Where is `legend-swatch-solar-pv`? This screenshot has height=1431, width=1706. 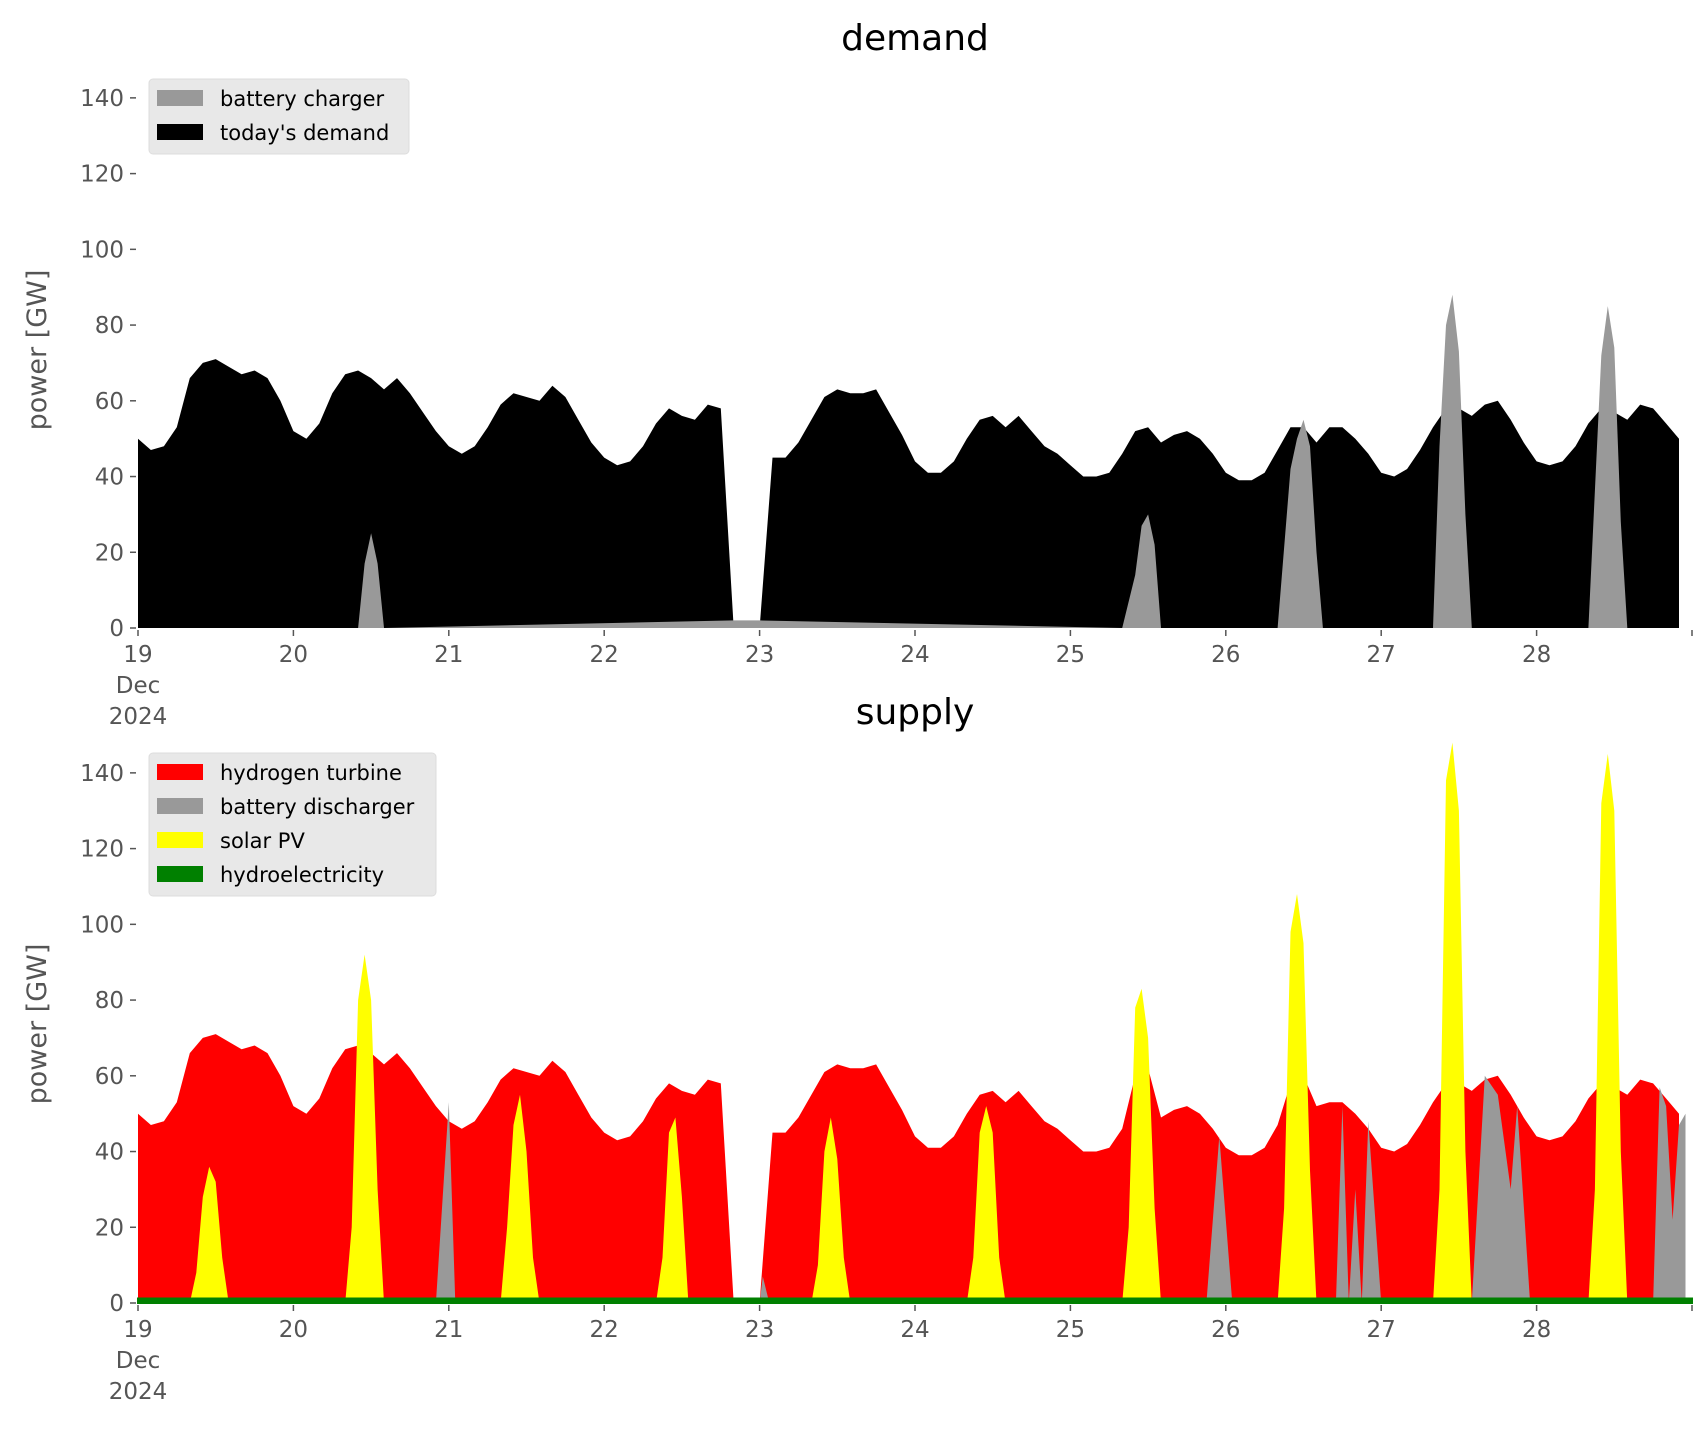 legend-swatch-solar-pv is located at coordinates (180, 840).